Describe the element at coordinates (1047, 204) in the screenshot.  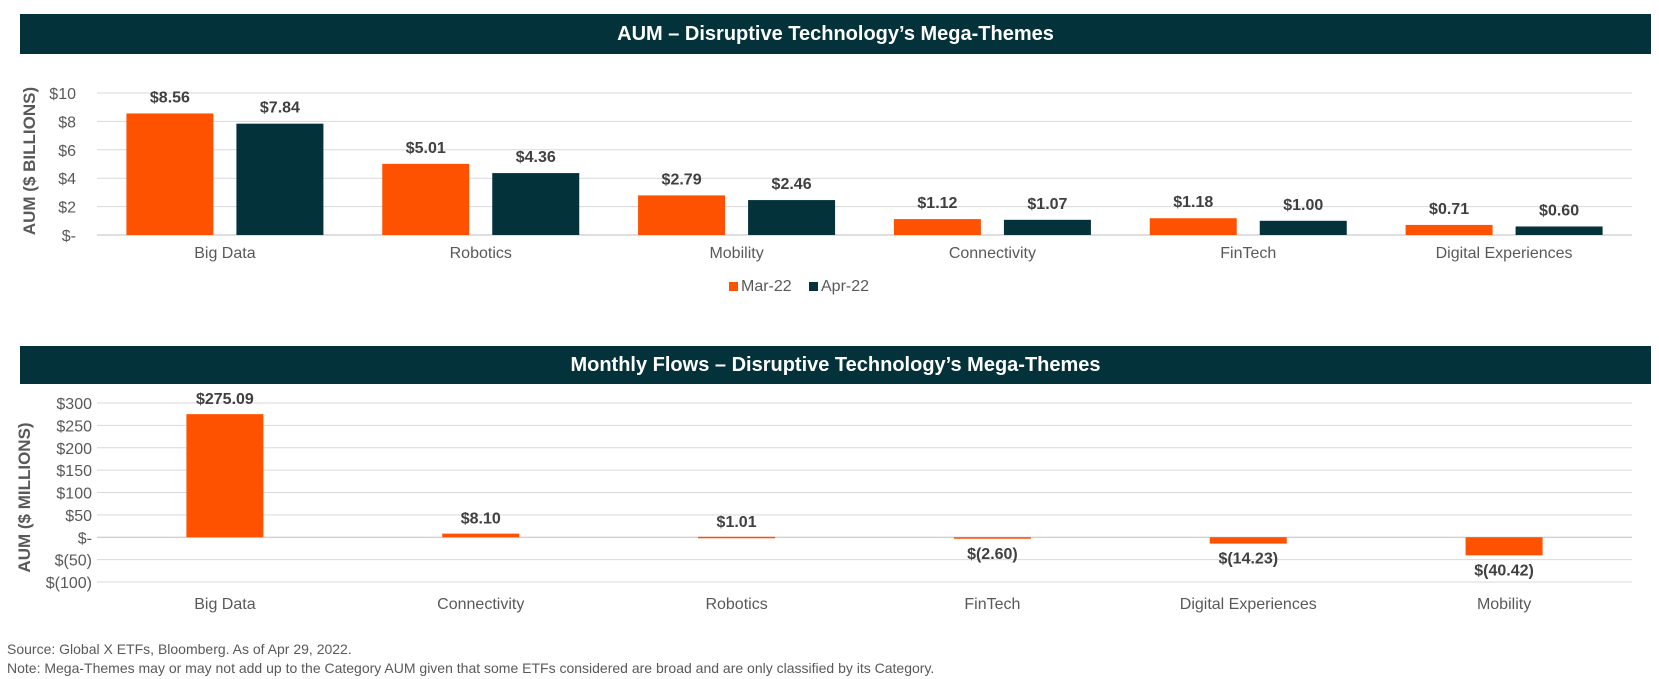
I see `data-label: $1.07` at that location.